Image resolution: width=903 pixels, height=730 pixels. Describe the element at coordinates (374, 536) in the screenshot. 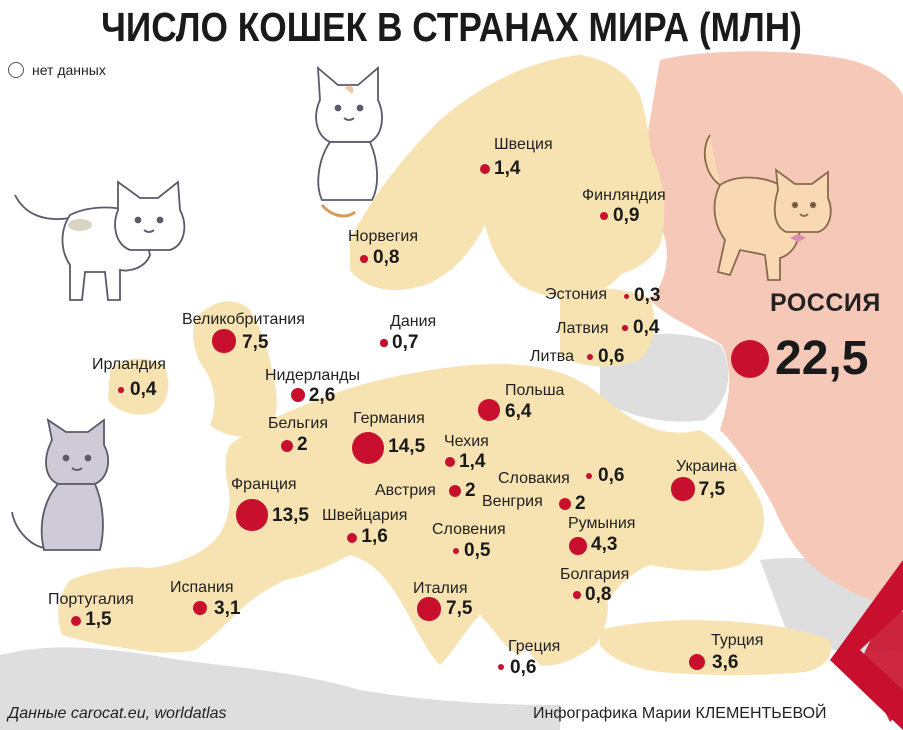

I see `country-value: 1,6` at that location.